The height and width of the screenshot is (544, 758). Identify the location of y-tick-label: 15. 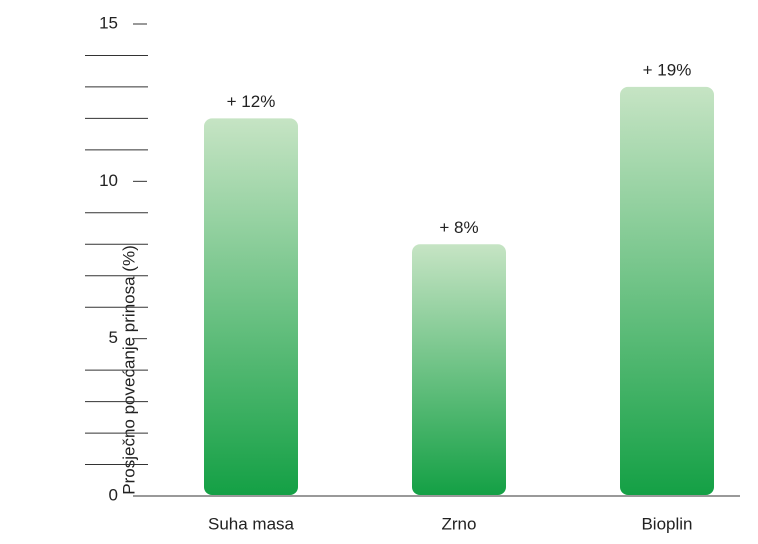
(108, 22).